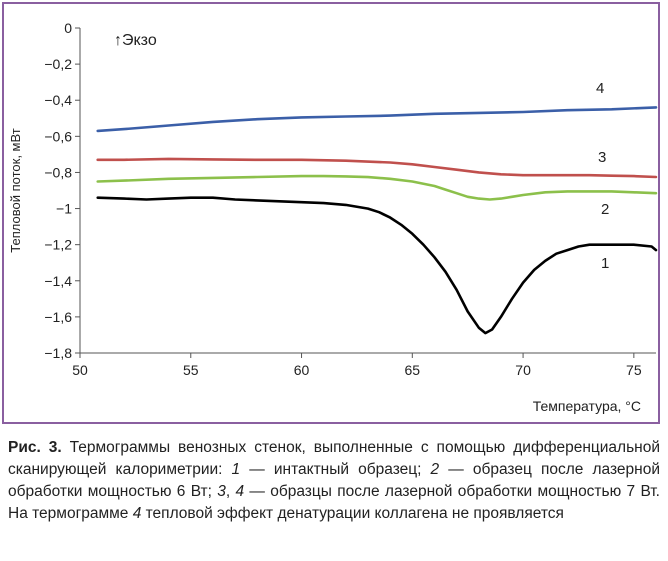 This screenshot has height=561, width=668. I want to click on x-tick-label: 50, so click(80, 370).